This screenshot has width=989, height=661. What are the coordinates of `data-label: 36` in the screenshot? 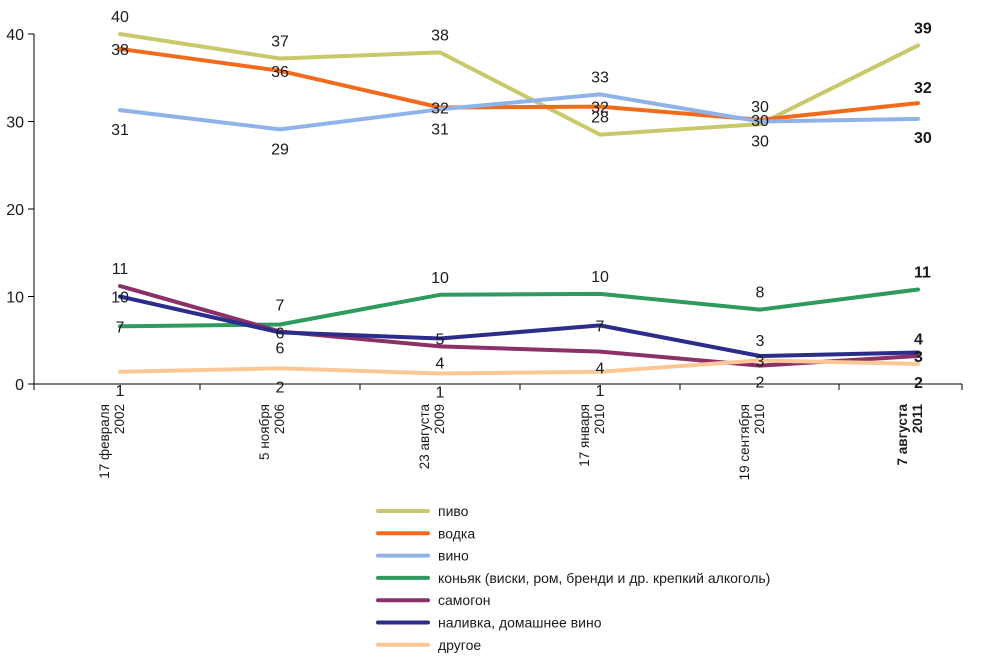 It's located at (280, 72).